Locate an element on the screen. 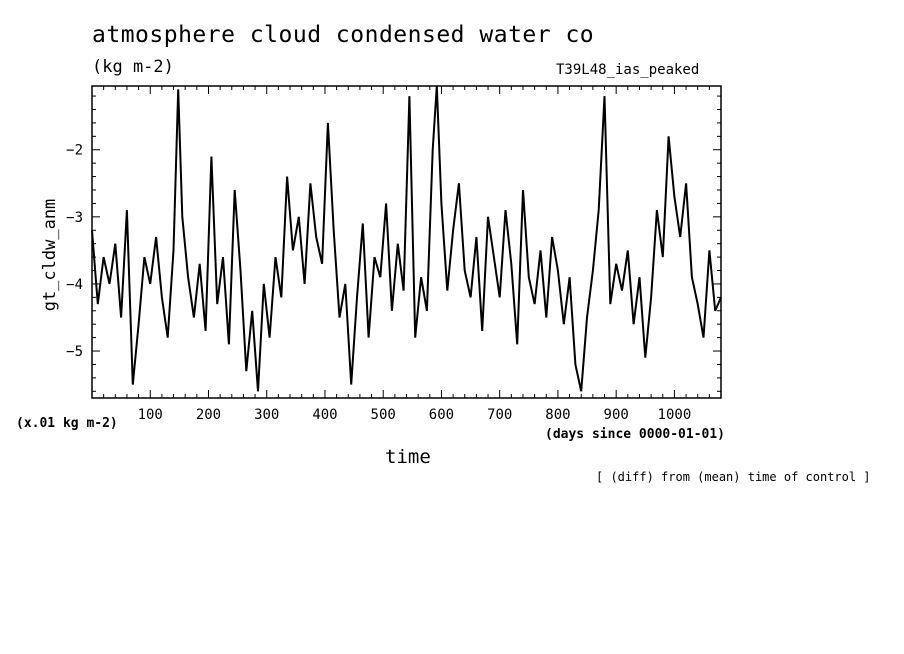 This screenshot has width=904, height=654. y-tick-label: −5 is located at coordinates (74, 352).